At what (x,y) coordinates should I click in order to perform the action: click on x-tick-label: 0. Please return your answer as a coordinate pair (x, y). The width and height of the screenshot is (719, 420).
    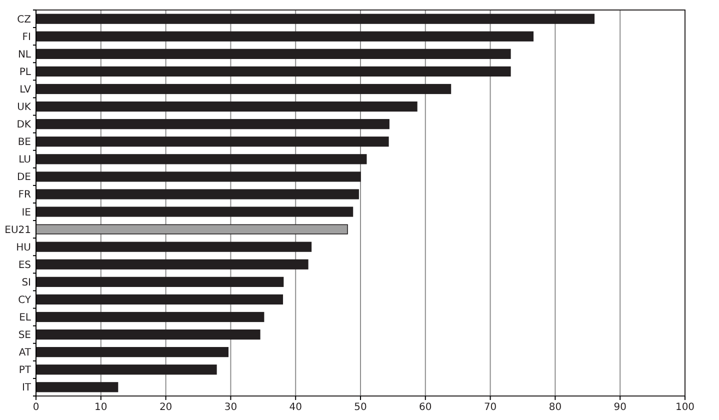
    Looking at the image, I should click on (36, 408).